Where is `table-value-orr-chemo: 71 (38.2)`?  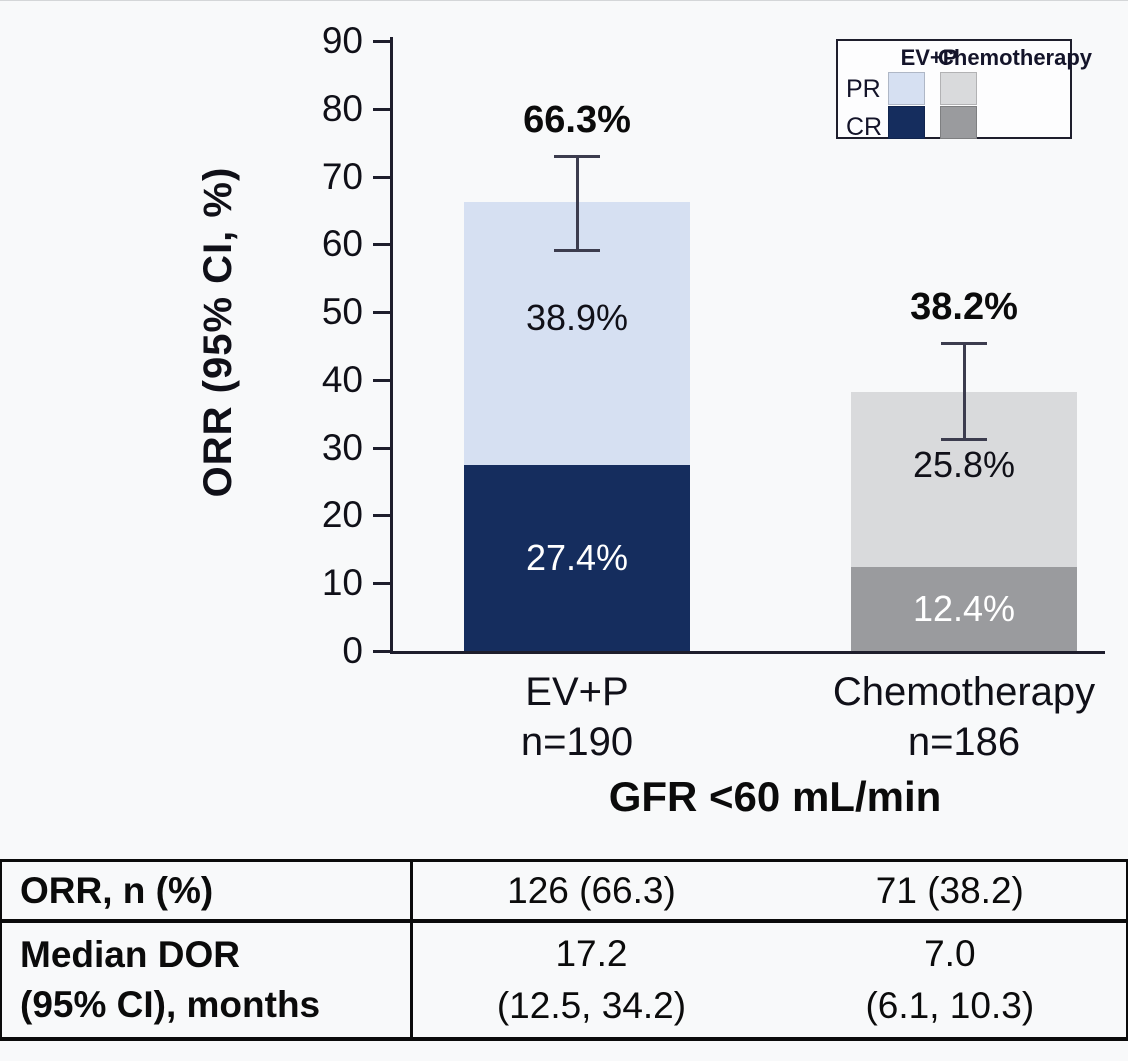 table-value-orr-chemo: 71 (38.2) is located at coordinates (950, 890).